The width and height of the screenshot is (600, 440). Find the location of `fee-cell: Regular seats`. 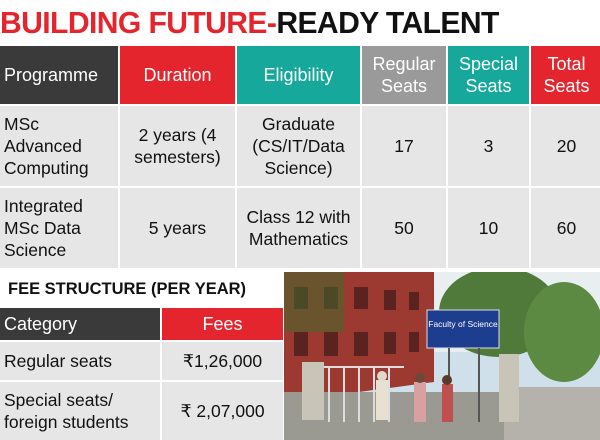

fee-cell: Regular seats is located at coordinates (80, 361).